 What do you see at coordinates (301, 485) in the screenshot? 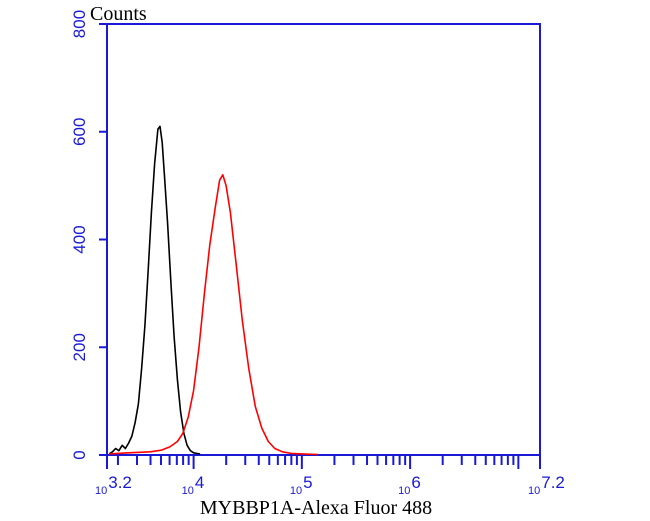
I see `x-tick-label-2: 10⁵` at bounding box center [301, 485].